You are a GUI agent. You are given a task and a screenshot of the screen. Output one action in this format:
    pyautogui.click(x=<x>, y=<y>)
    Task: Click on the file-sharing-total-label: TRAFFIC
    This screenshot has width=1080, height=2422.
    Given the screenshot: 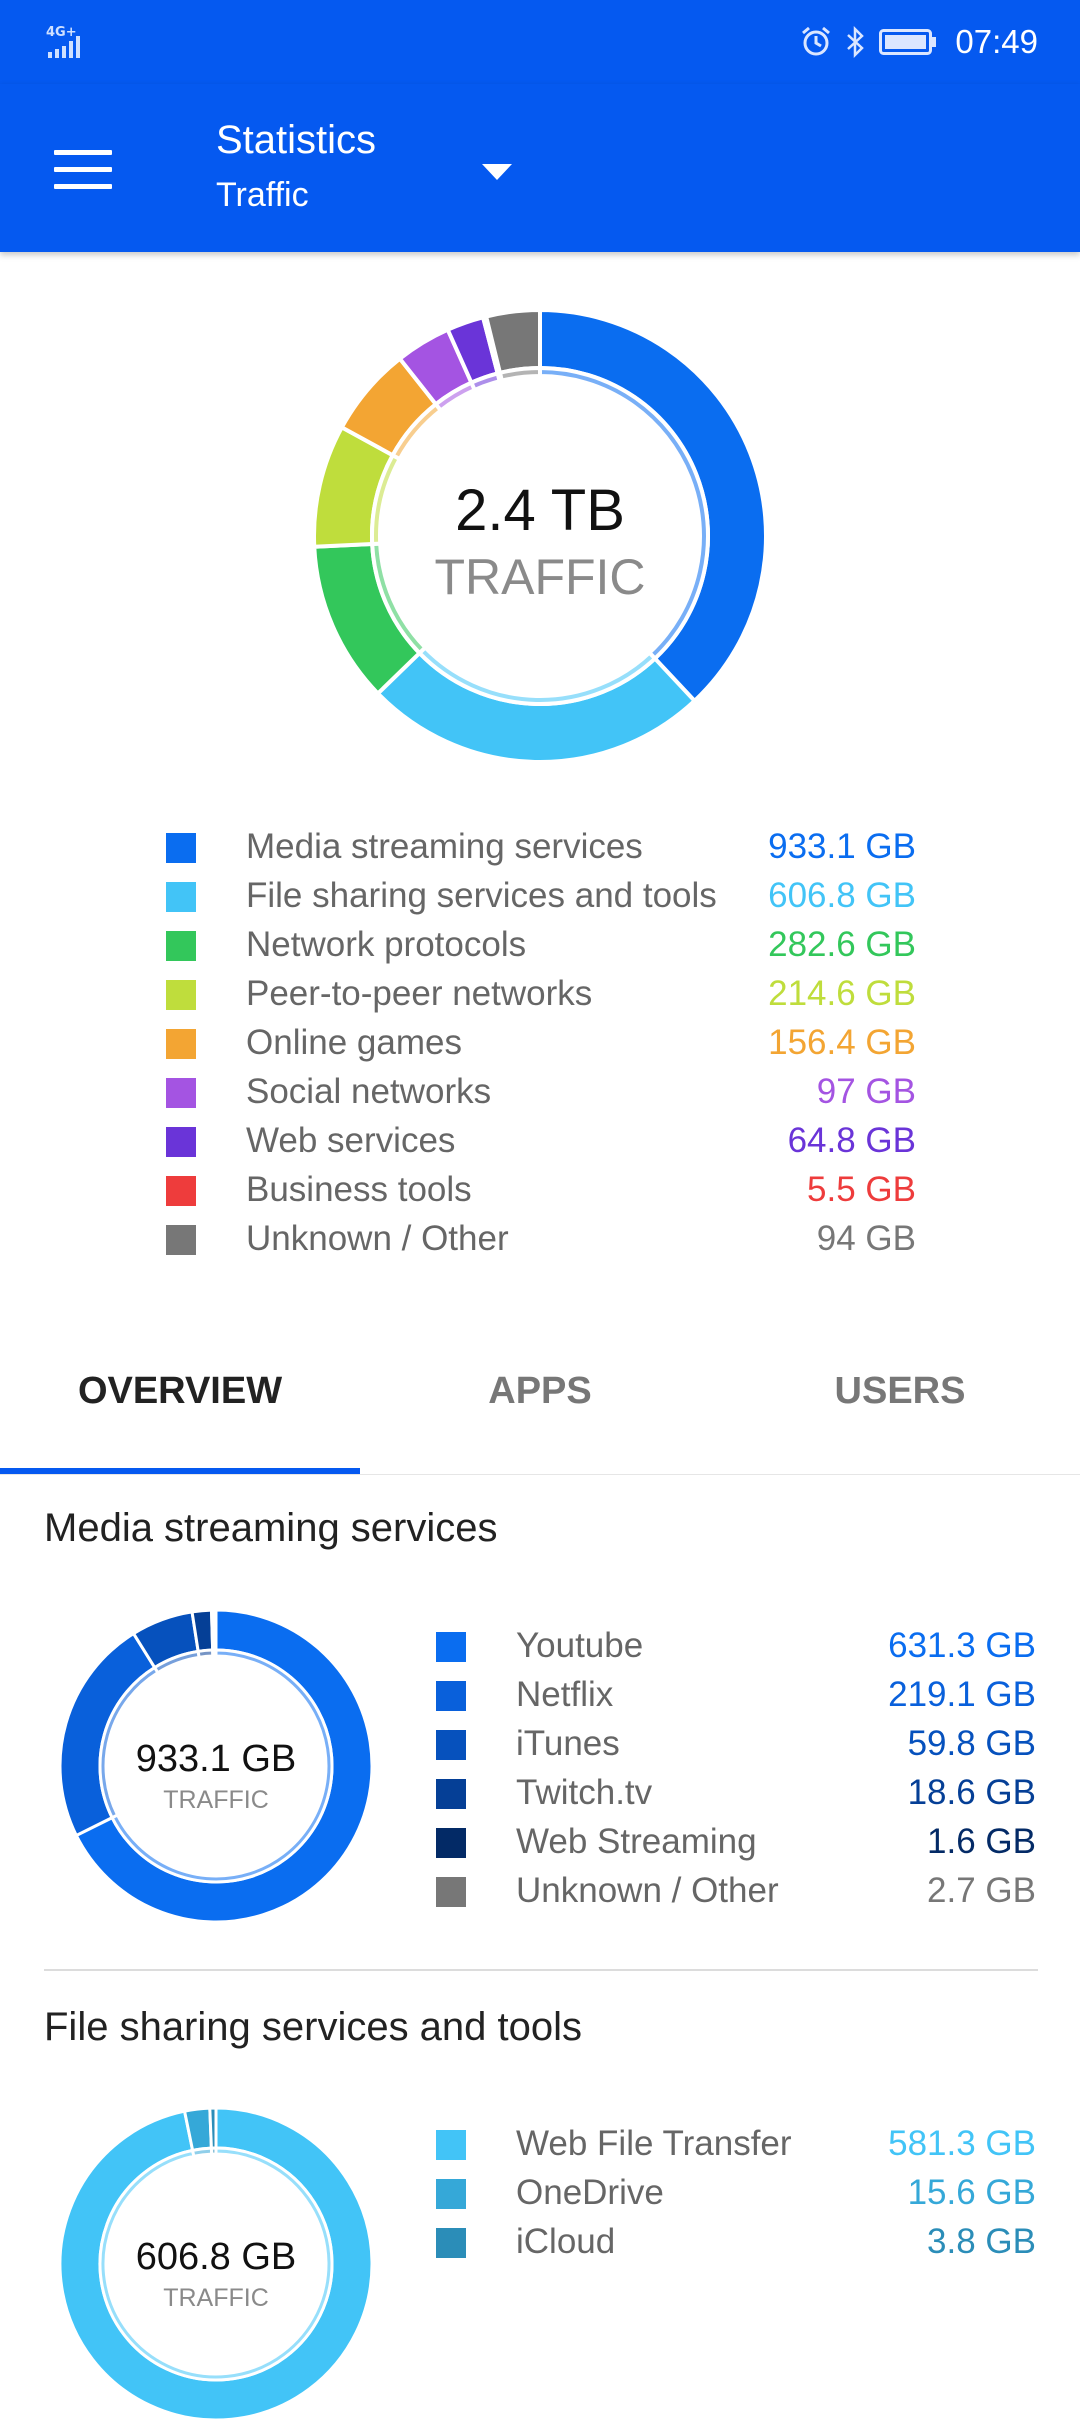 What is the action you would take?
    pyautogui.click(x=216, y=2298)
    